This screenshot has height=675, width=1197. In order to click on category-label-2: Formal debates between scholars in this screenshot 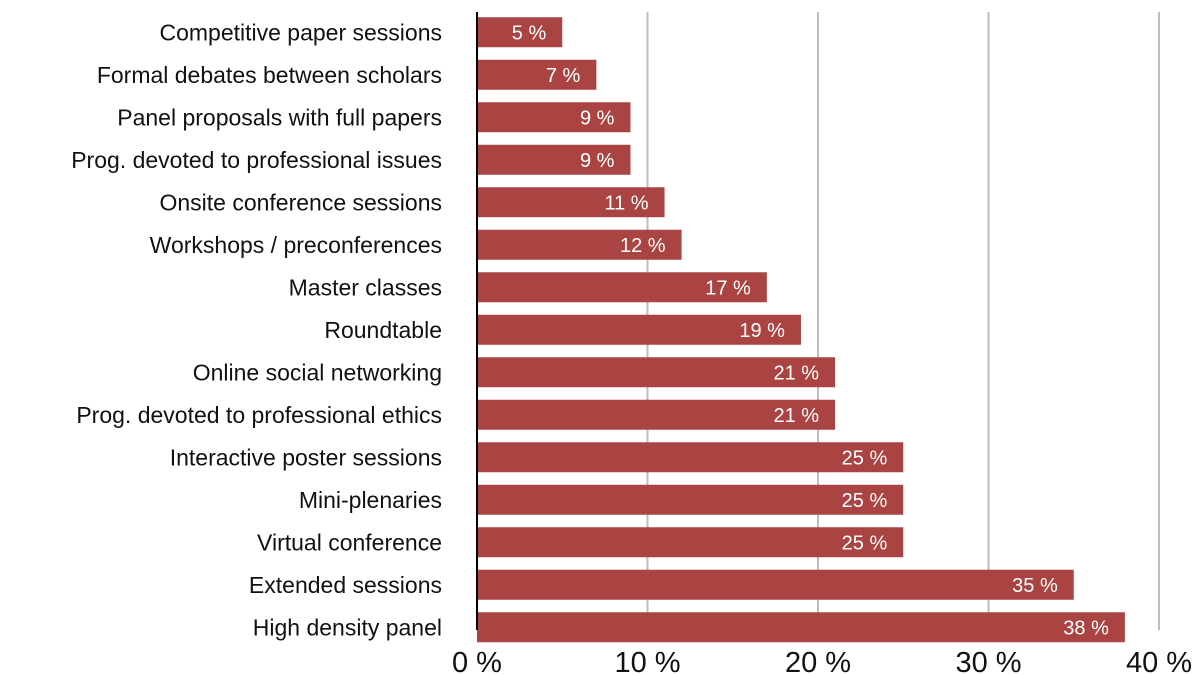, I will do `click(269, 75)`.